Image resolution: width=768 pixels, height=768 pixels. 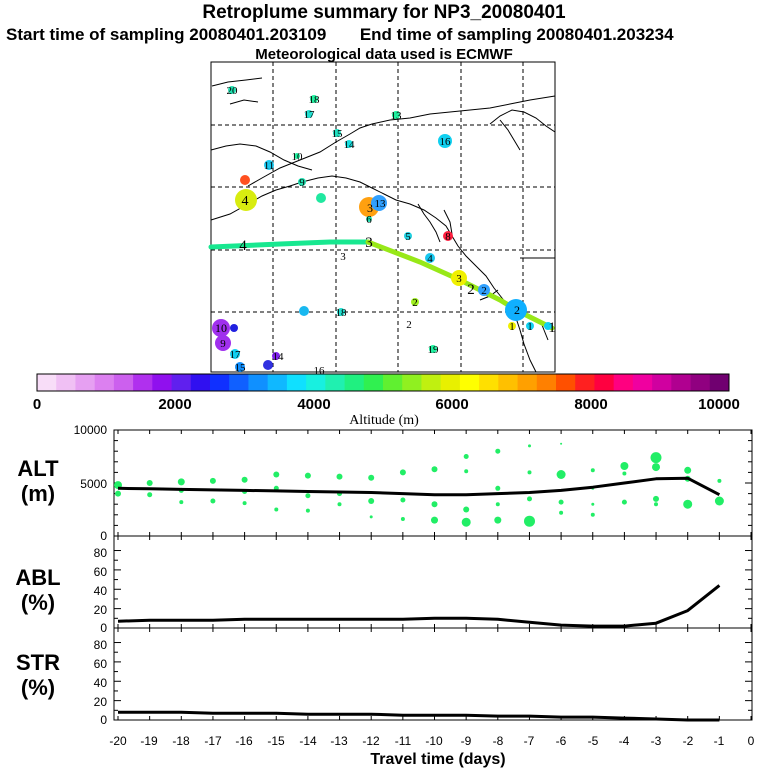 What do you see at coordinates (213, 741) in the screenshot?
I see `x-tick-label: -17` at bounding box center [213, 741].